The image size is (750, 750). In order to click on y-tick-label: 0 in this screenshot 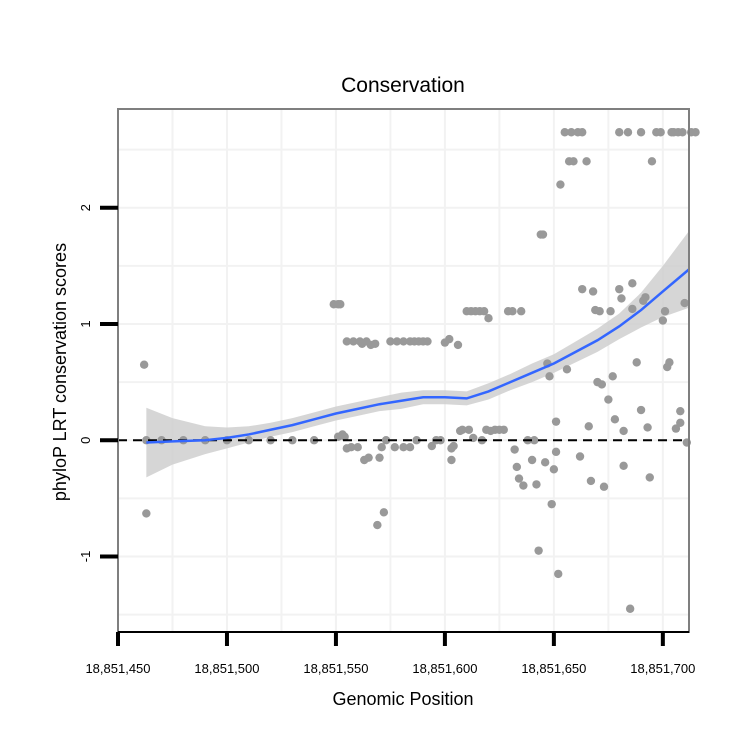, I will do `click(85, 440)`.